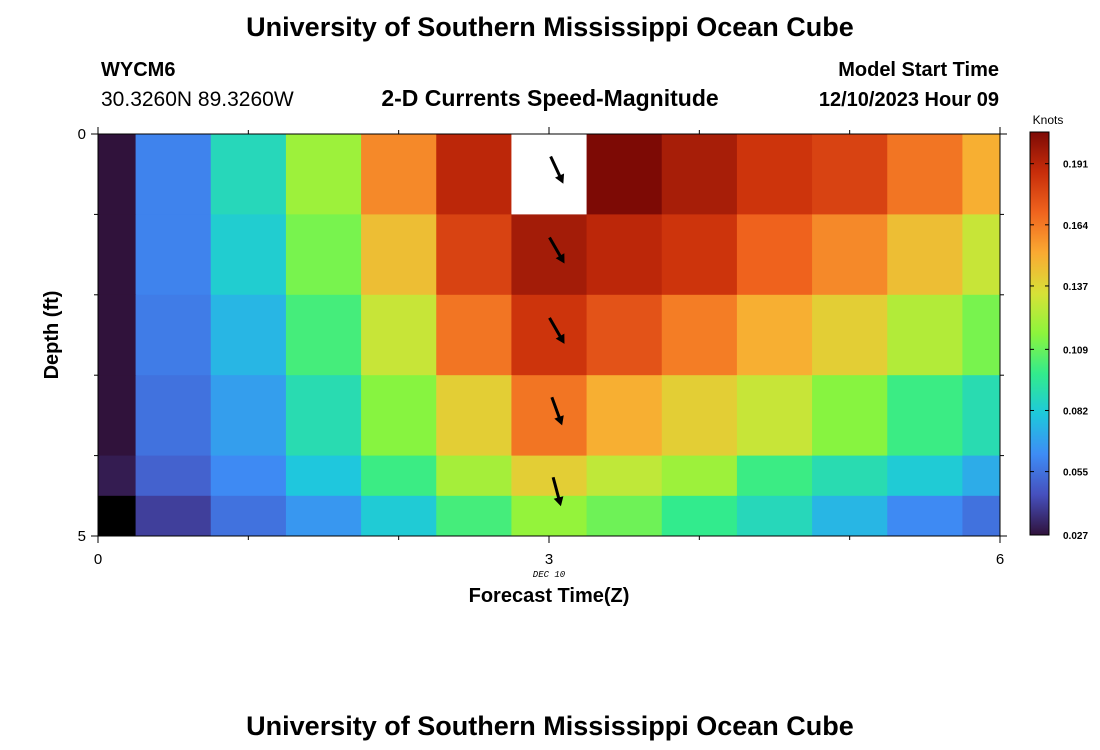 This screenshot has height=750, width=1100. I want to click on model-start-time: 12/10/2023 Hour 09, so click(909, 100).